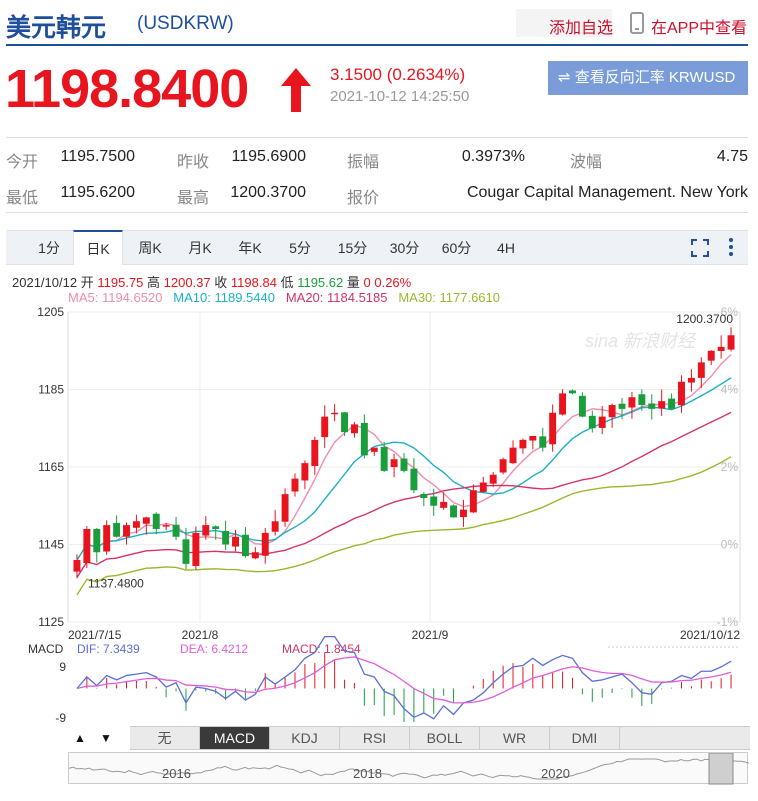 The image size is (758, 801). Describe the element at coordinates (699, 28) in the screenshot. I see `open-in-app-link: 在APP中查看` at that location.